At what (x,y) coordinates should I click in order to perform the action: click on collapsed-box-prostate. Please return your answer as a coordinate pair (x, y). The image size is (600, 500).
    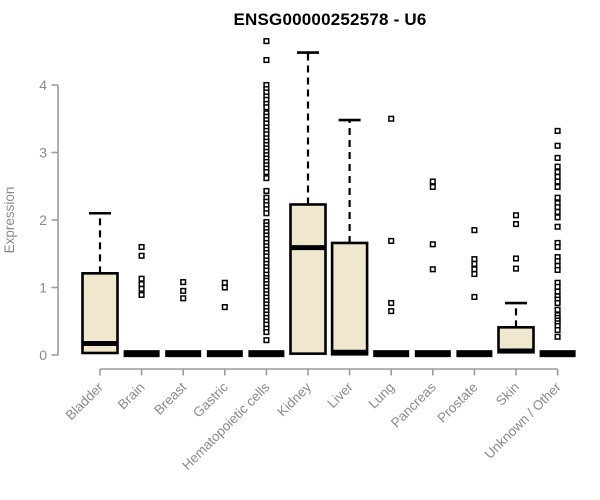
    Looking at the image, I should click on (474, 354).